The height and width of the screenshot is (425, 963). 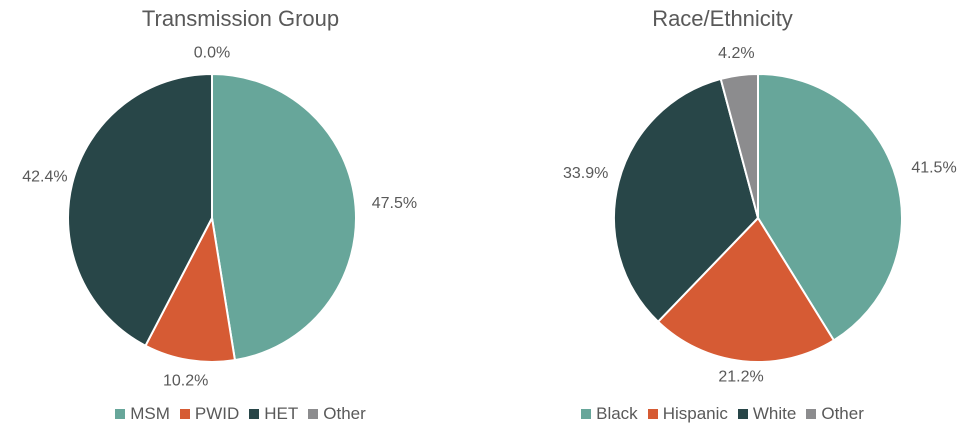 What do you see at coordinates (695, 413) in the screenshot?
I see `legend-label: Hispanic` at bounding box center [695, 413].